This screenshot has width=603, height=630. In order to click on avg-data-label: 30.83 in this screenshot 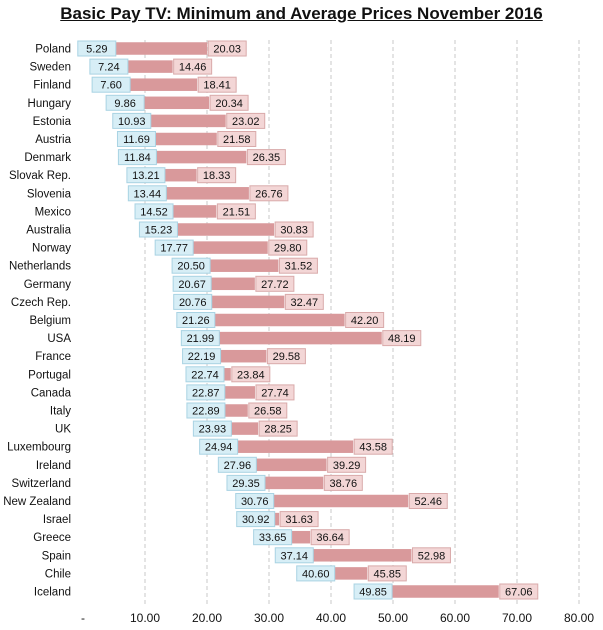, I will do `click(294, 231)`.